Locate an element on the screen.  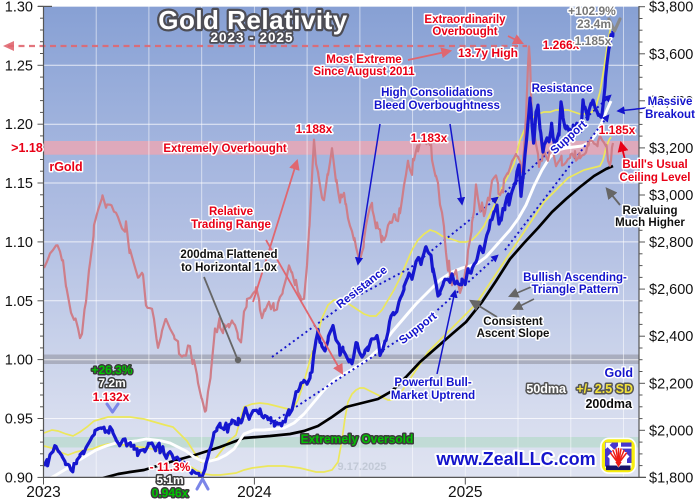
svg-text: 1.188x is located at coordinates (314, 129).